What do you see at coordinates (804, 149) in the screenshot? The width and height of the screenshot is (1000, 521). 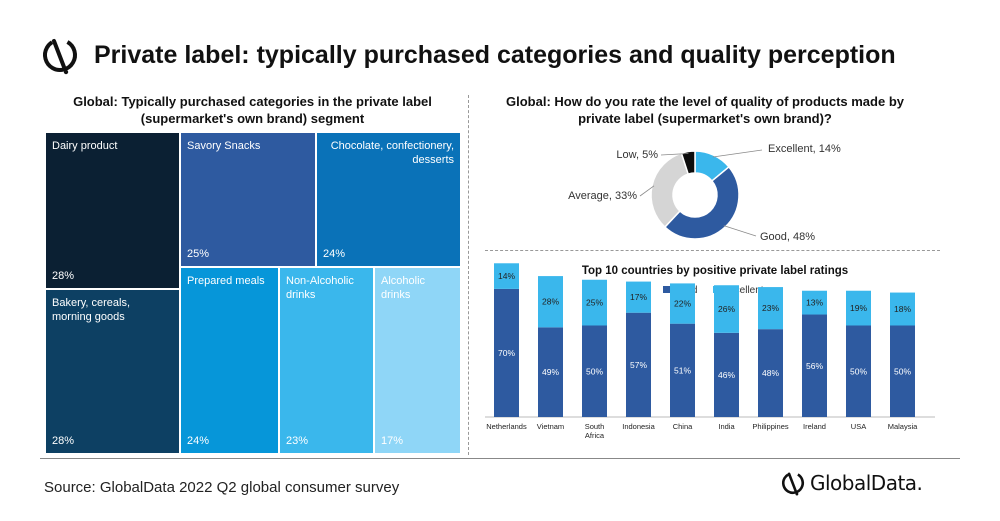 I see `pie-label-excellent: Excellent, 14%` at bounding box center [804, 149].